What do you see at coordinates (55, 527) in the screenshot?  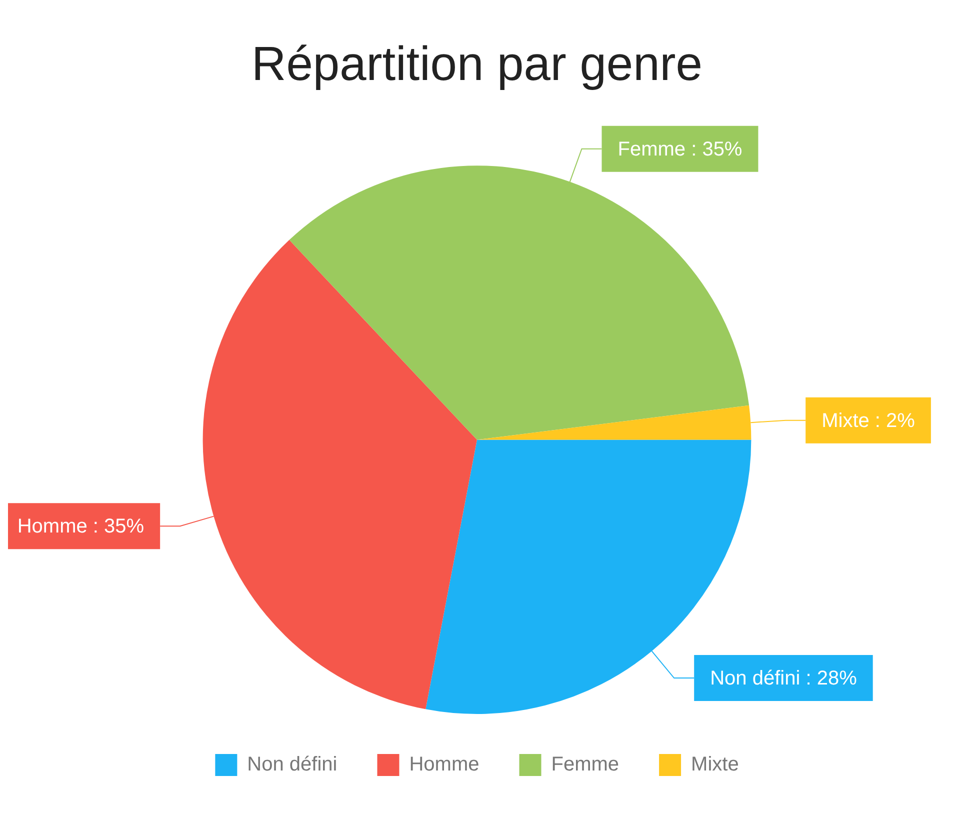 I see `slice-label: Homme` at bounding box center [55, 527].